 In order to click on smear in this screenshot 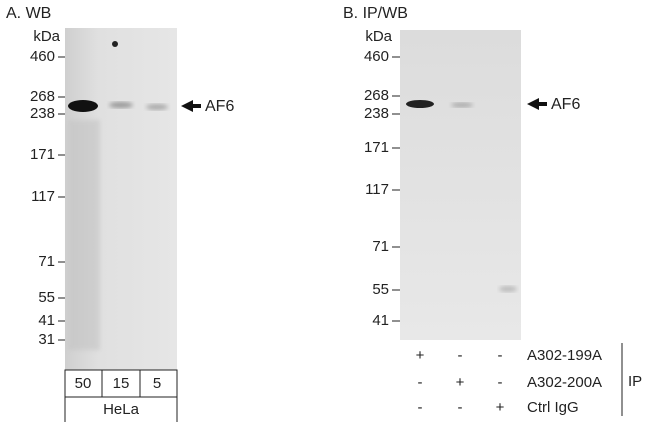, I will do `click(84, 235)`.